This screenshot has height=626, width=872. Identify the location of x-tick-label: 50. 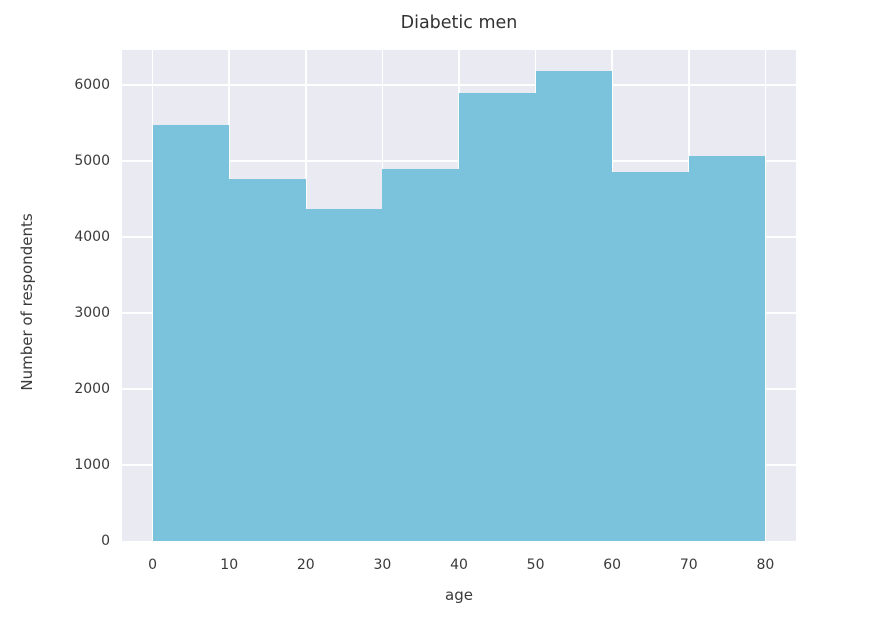
(535, 565).